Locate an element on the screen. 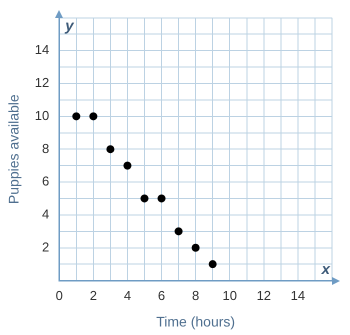  x-tick-label: 2 is located at coordinates (93, 295).